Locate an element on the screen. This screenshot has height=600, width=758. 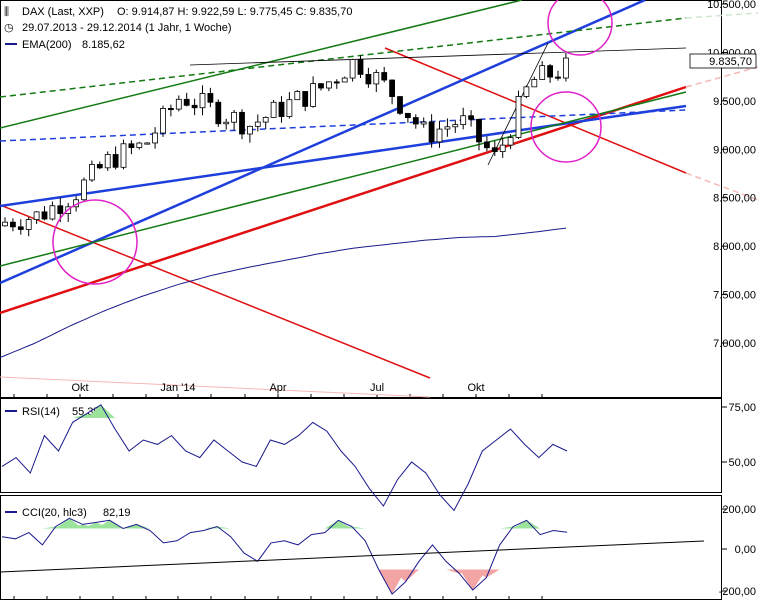
svg-text: 82,19 is located at coordinates (117, 513).